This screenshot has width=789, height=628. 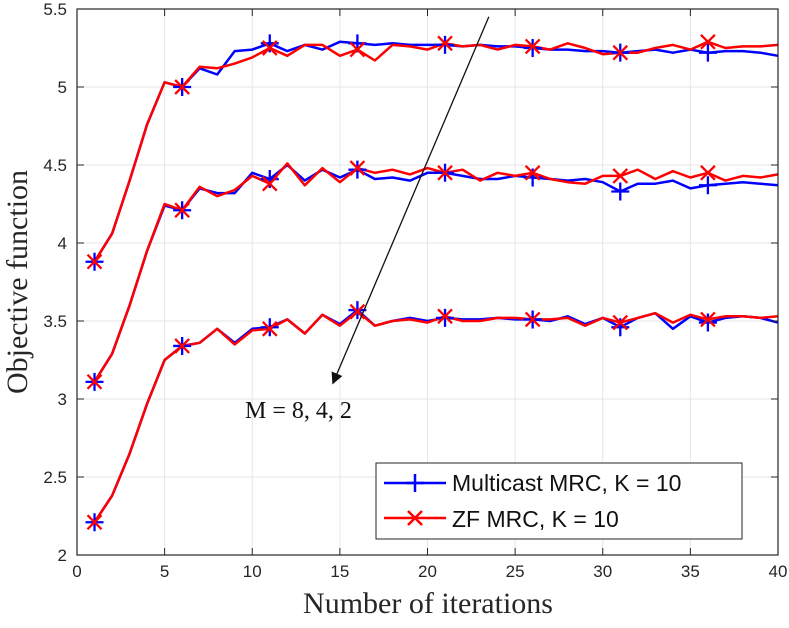 I want to click on y-tick-label: 5, so click(x=62, y=87).